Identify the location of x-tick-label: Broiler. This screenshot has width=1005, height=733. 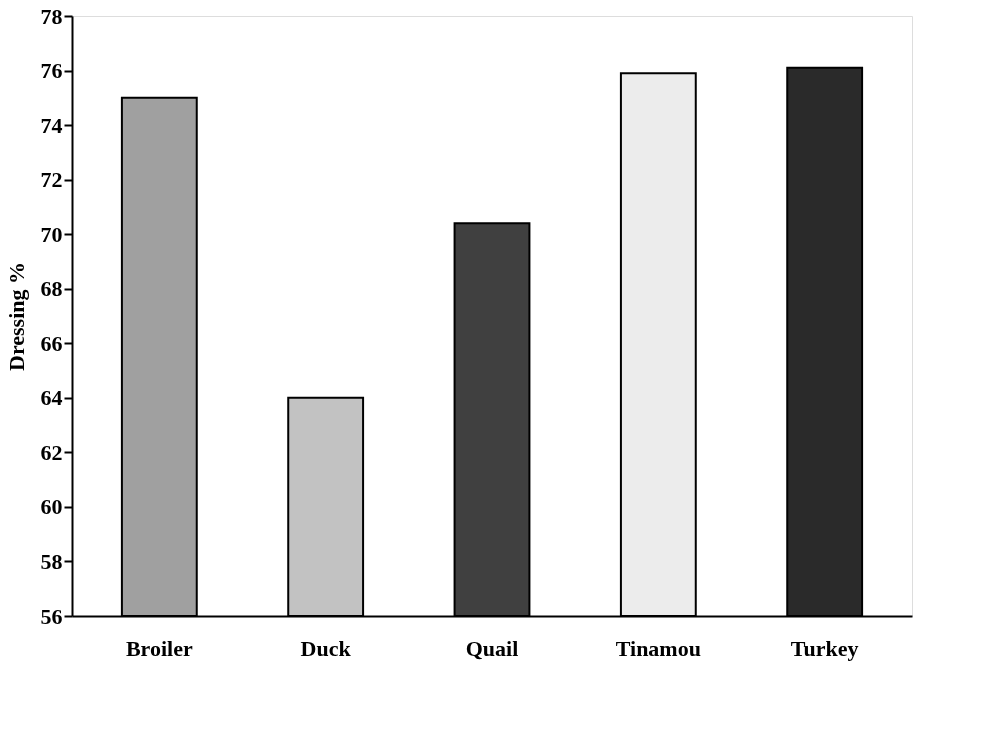
(159, 648).